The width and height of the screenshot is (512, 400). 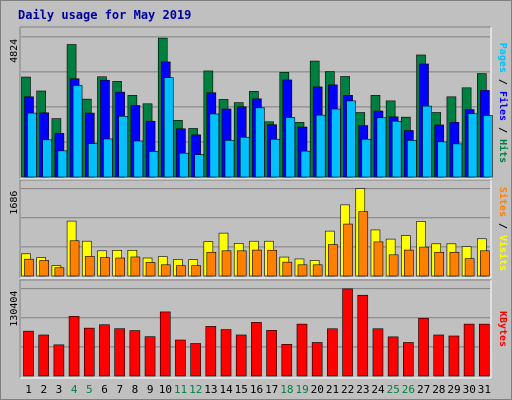 I want to click on x-label-day-12: 12, so click(x=195, y=389).